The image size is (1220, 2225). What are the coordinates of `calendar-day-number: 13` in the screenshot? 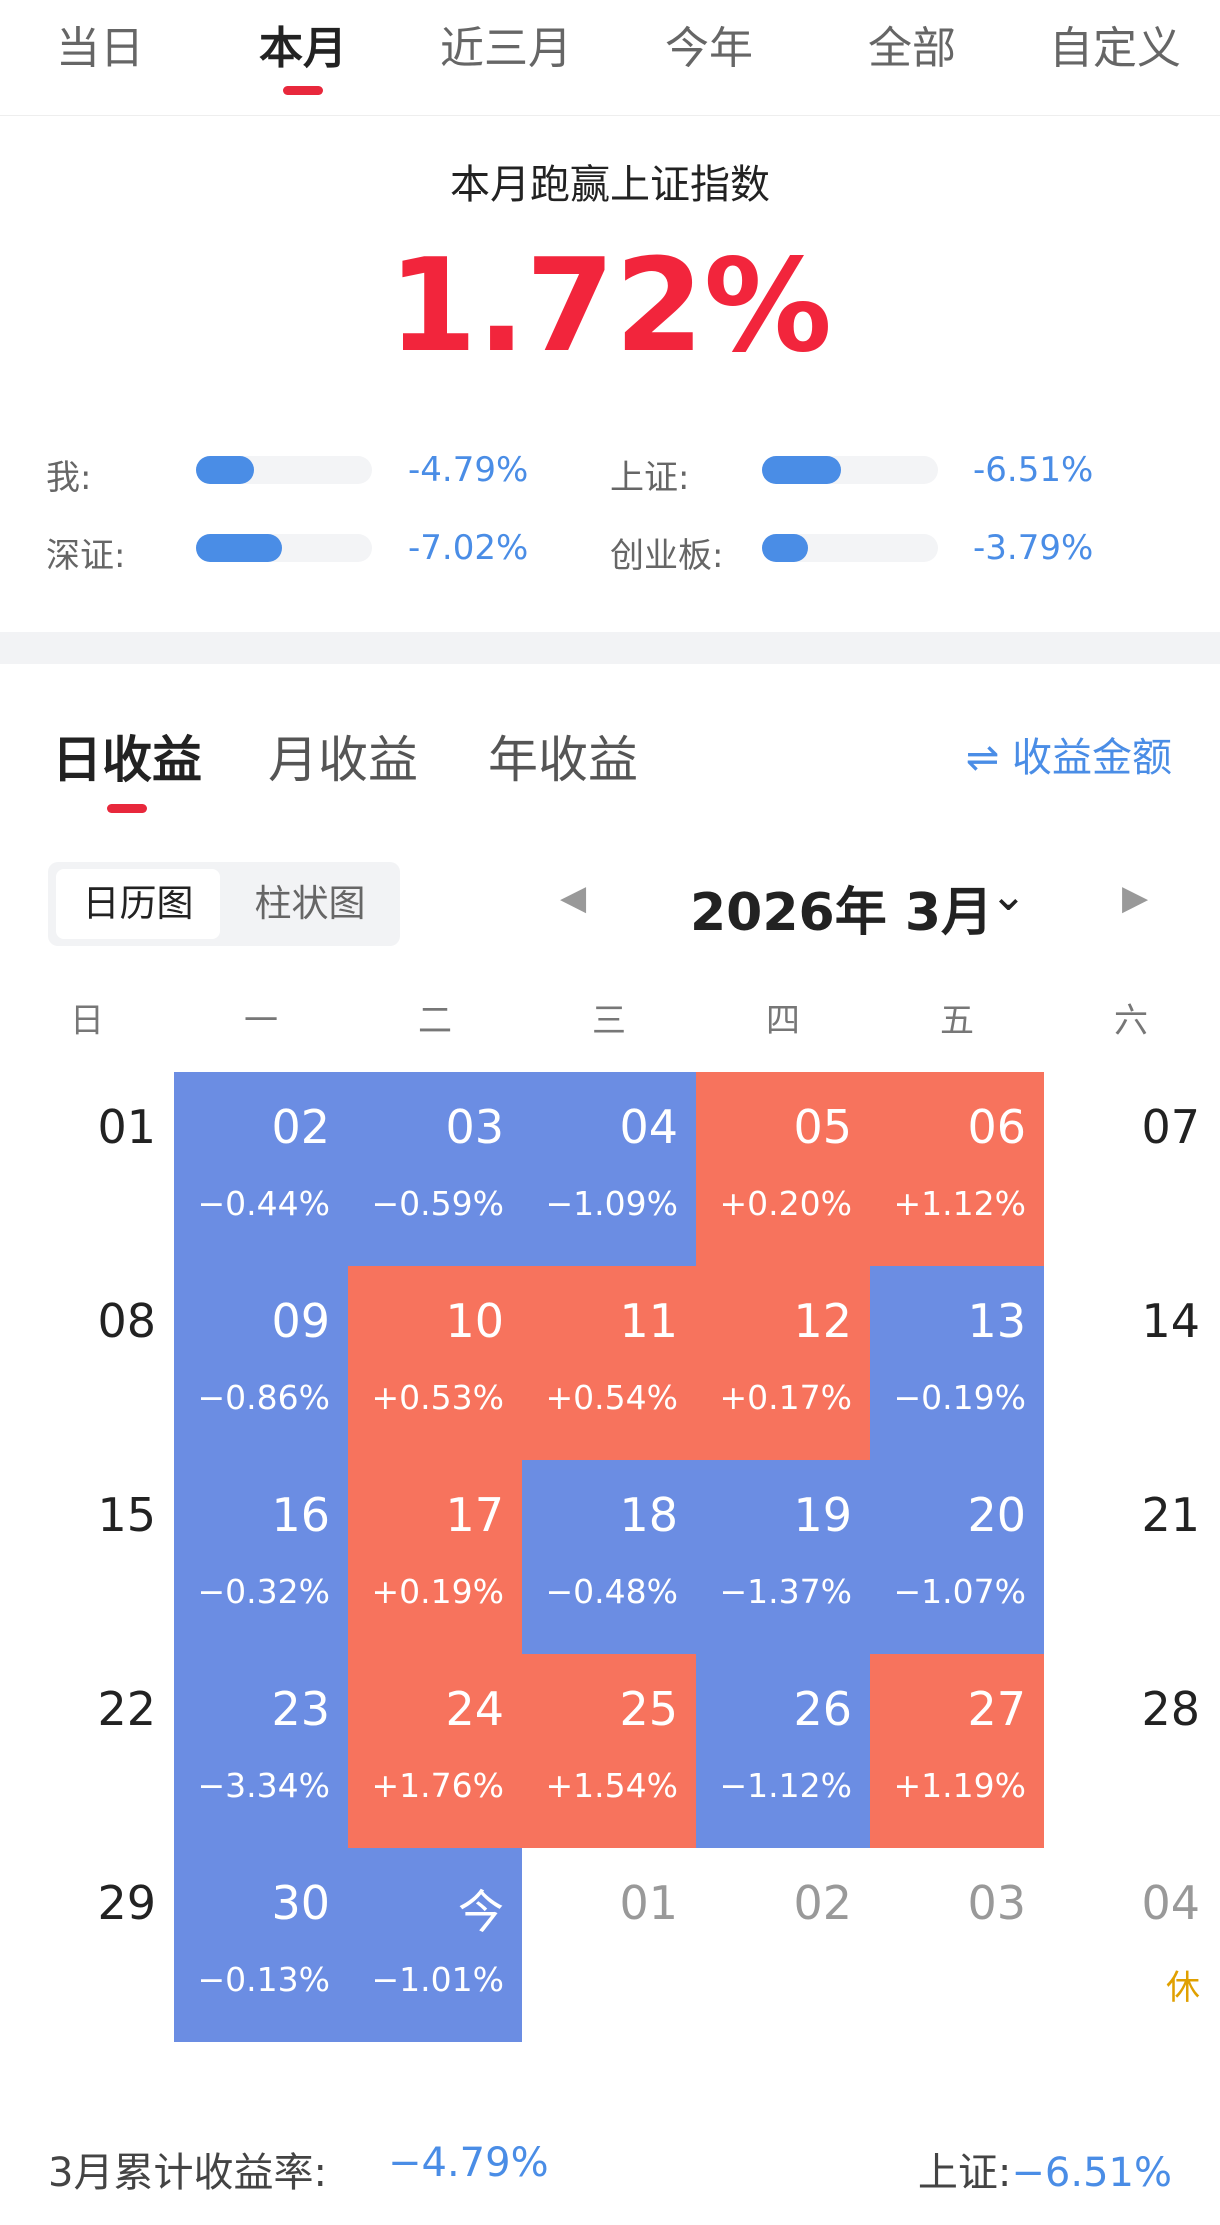 It's located at (996, 1321).